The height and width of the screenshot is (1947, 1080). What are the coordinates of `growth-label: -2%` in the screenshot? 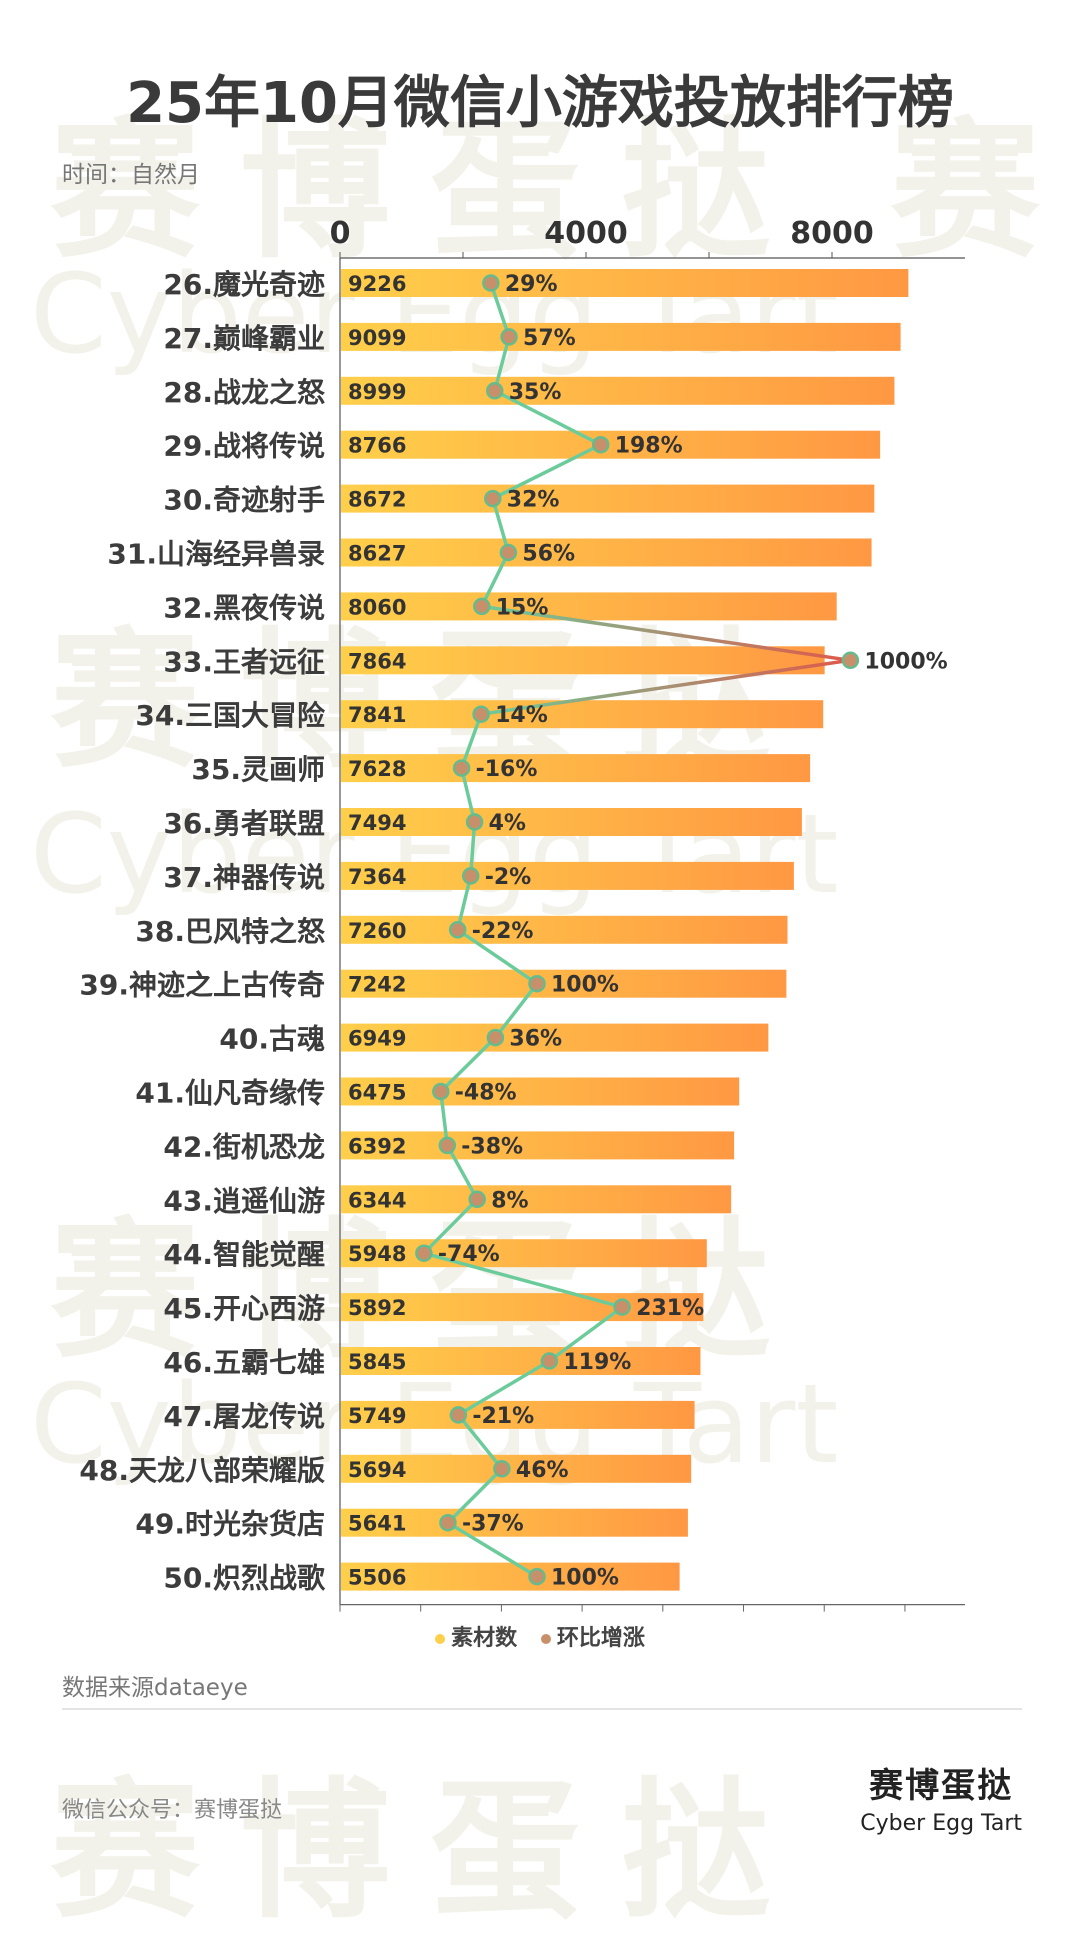 It's located at (508, 877).